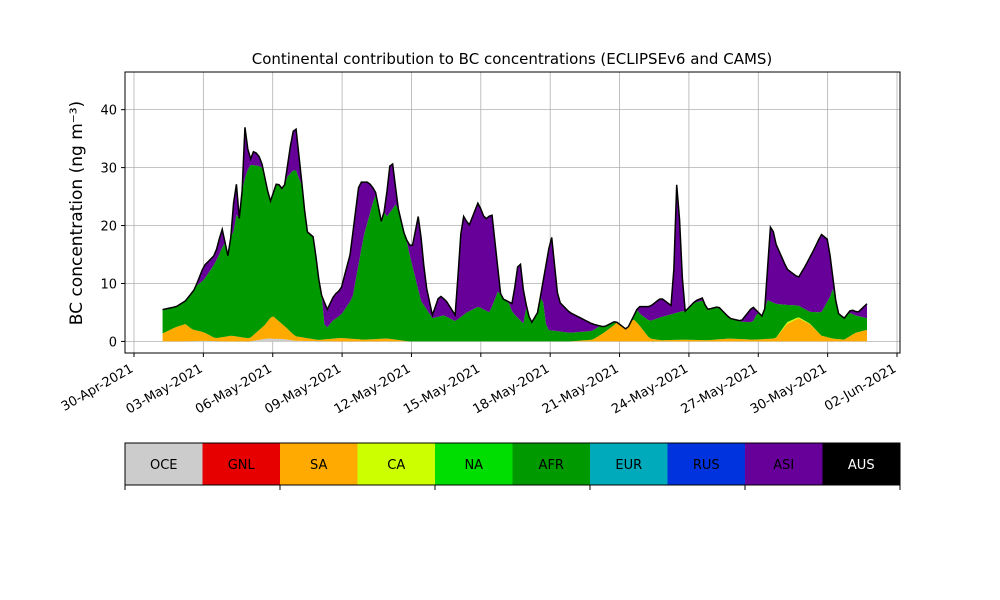 This screenshot has height=600, width=1000. I want to click on area-sa, so click(514, 329).